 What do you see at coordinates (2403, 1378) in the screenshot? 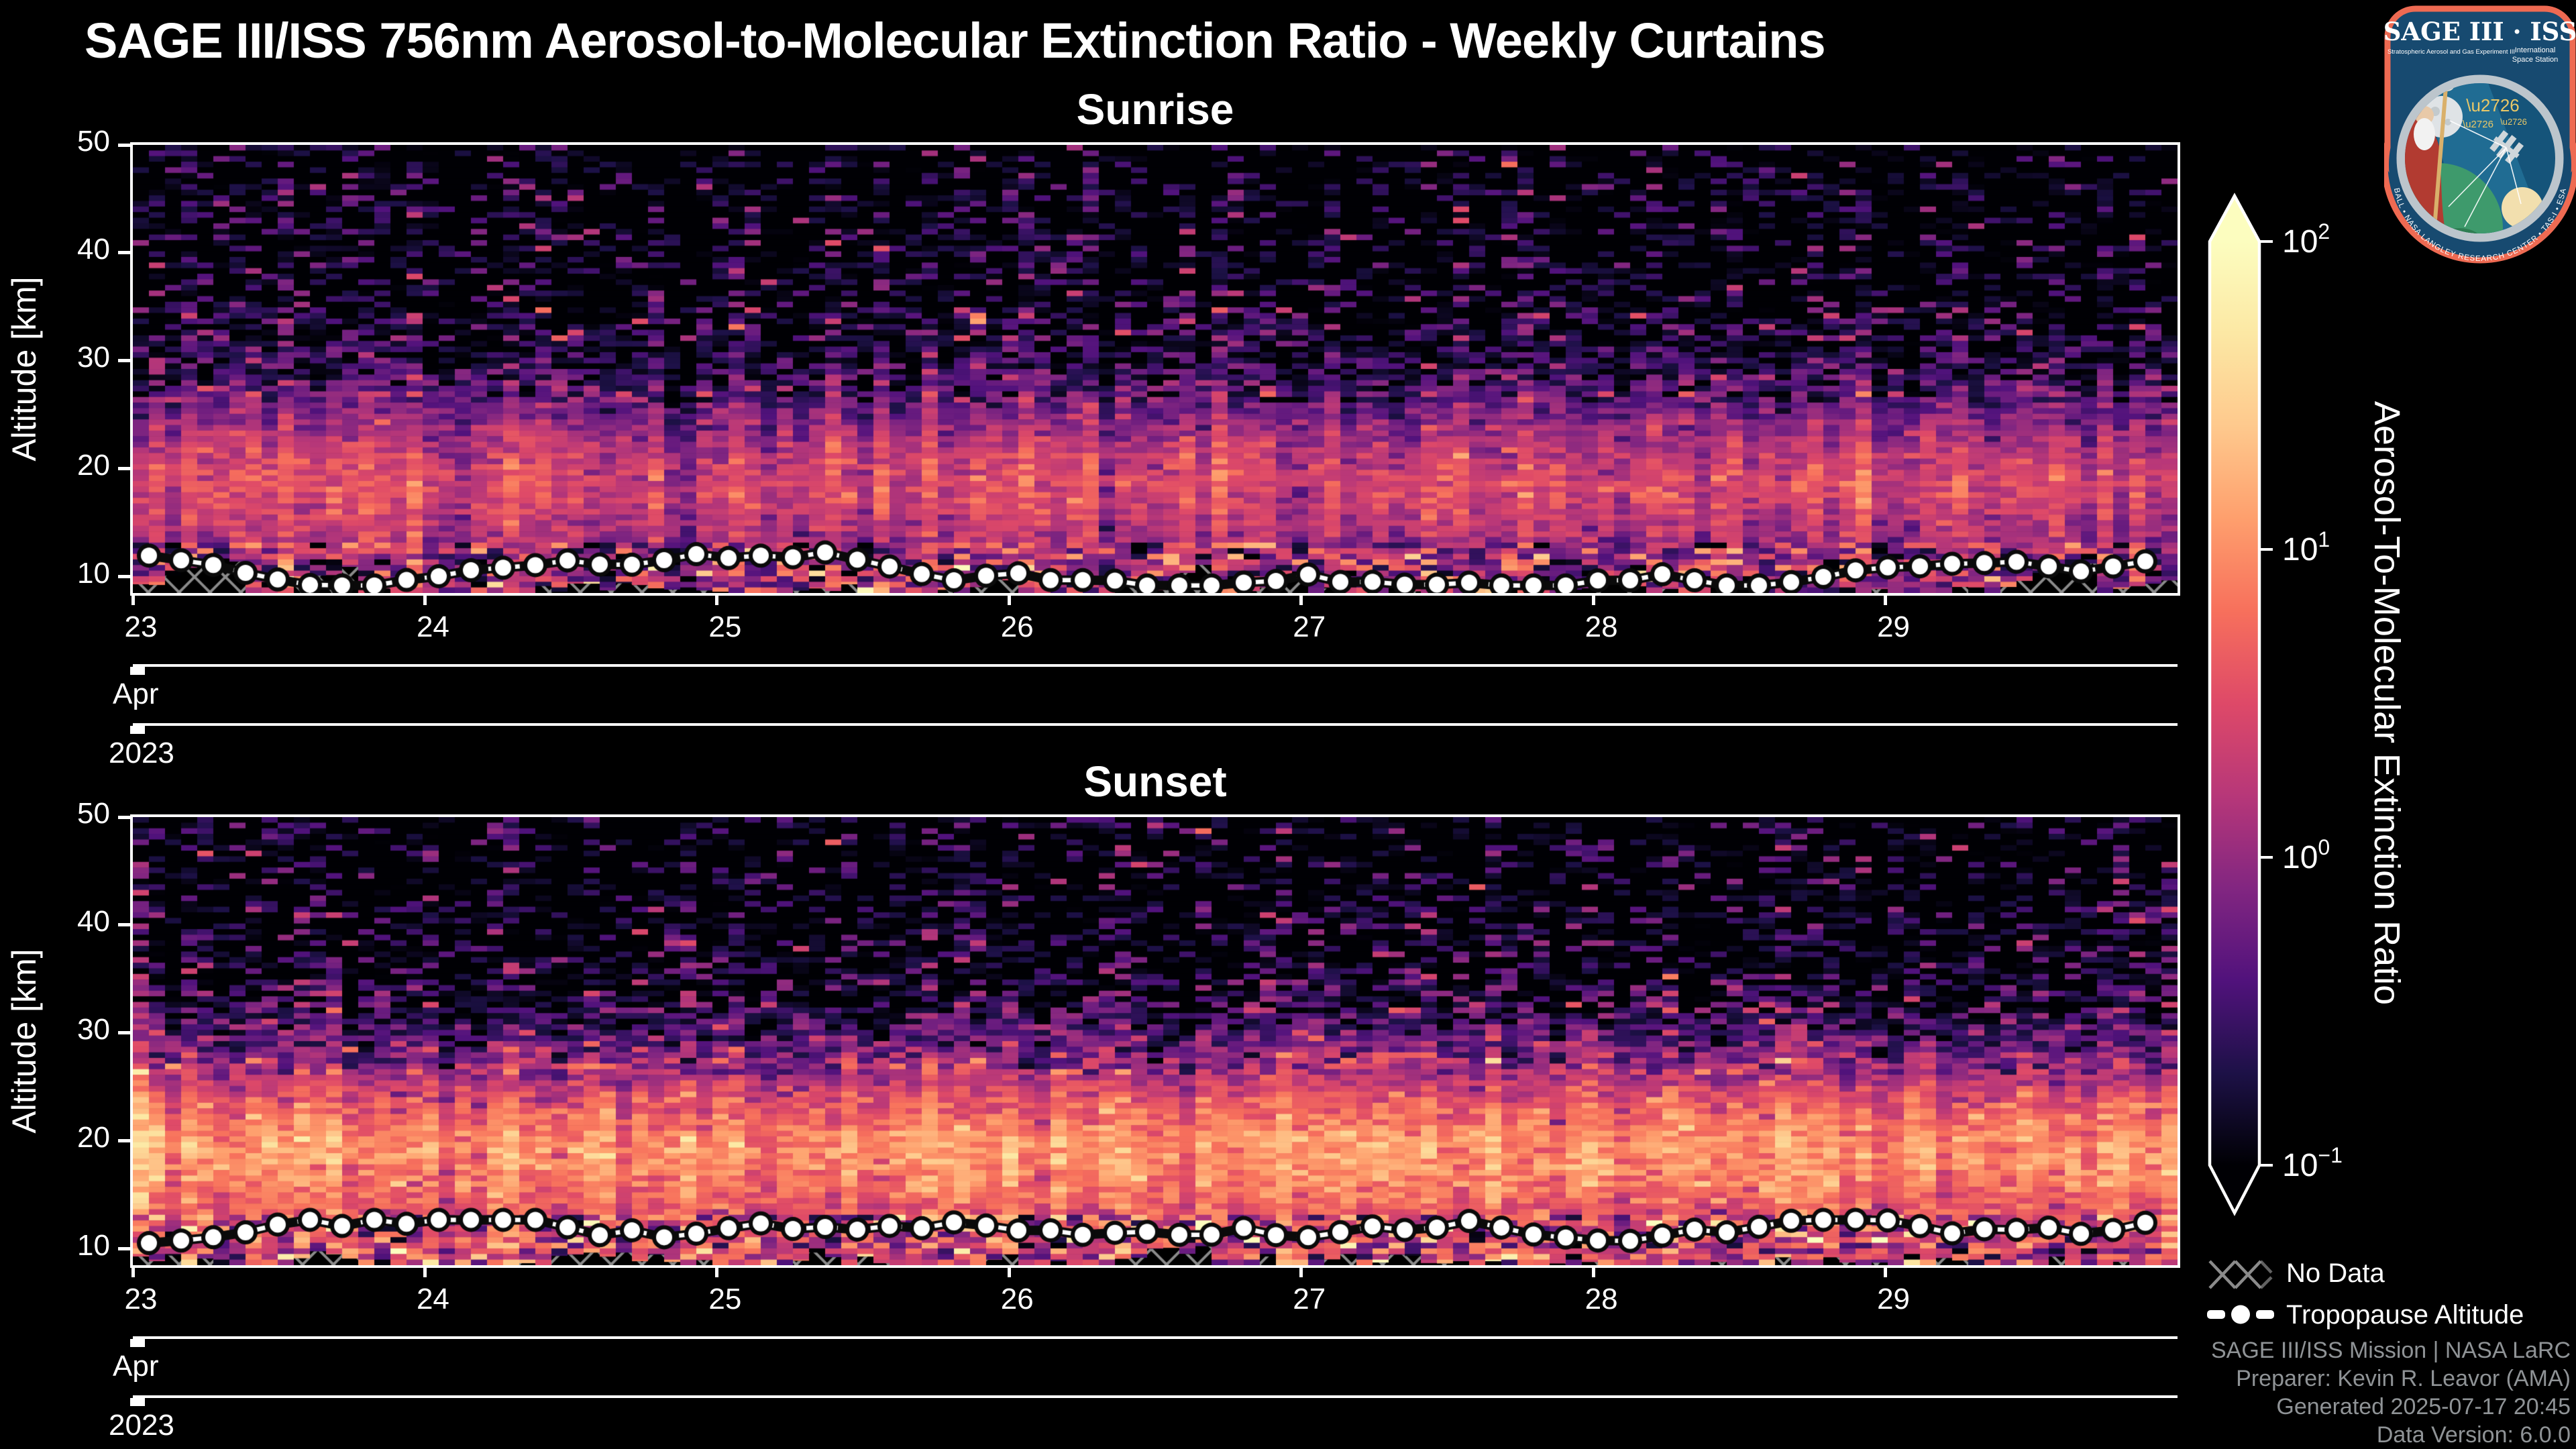
I see `footer-preparer: Preparer: Kevin R. Leavor (AMA)` at bounding box center [2403, 1378].